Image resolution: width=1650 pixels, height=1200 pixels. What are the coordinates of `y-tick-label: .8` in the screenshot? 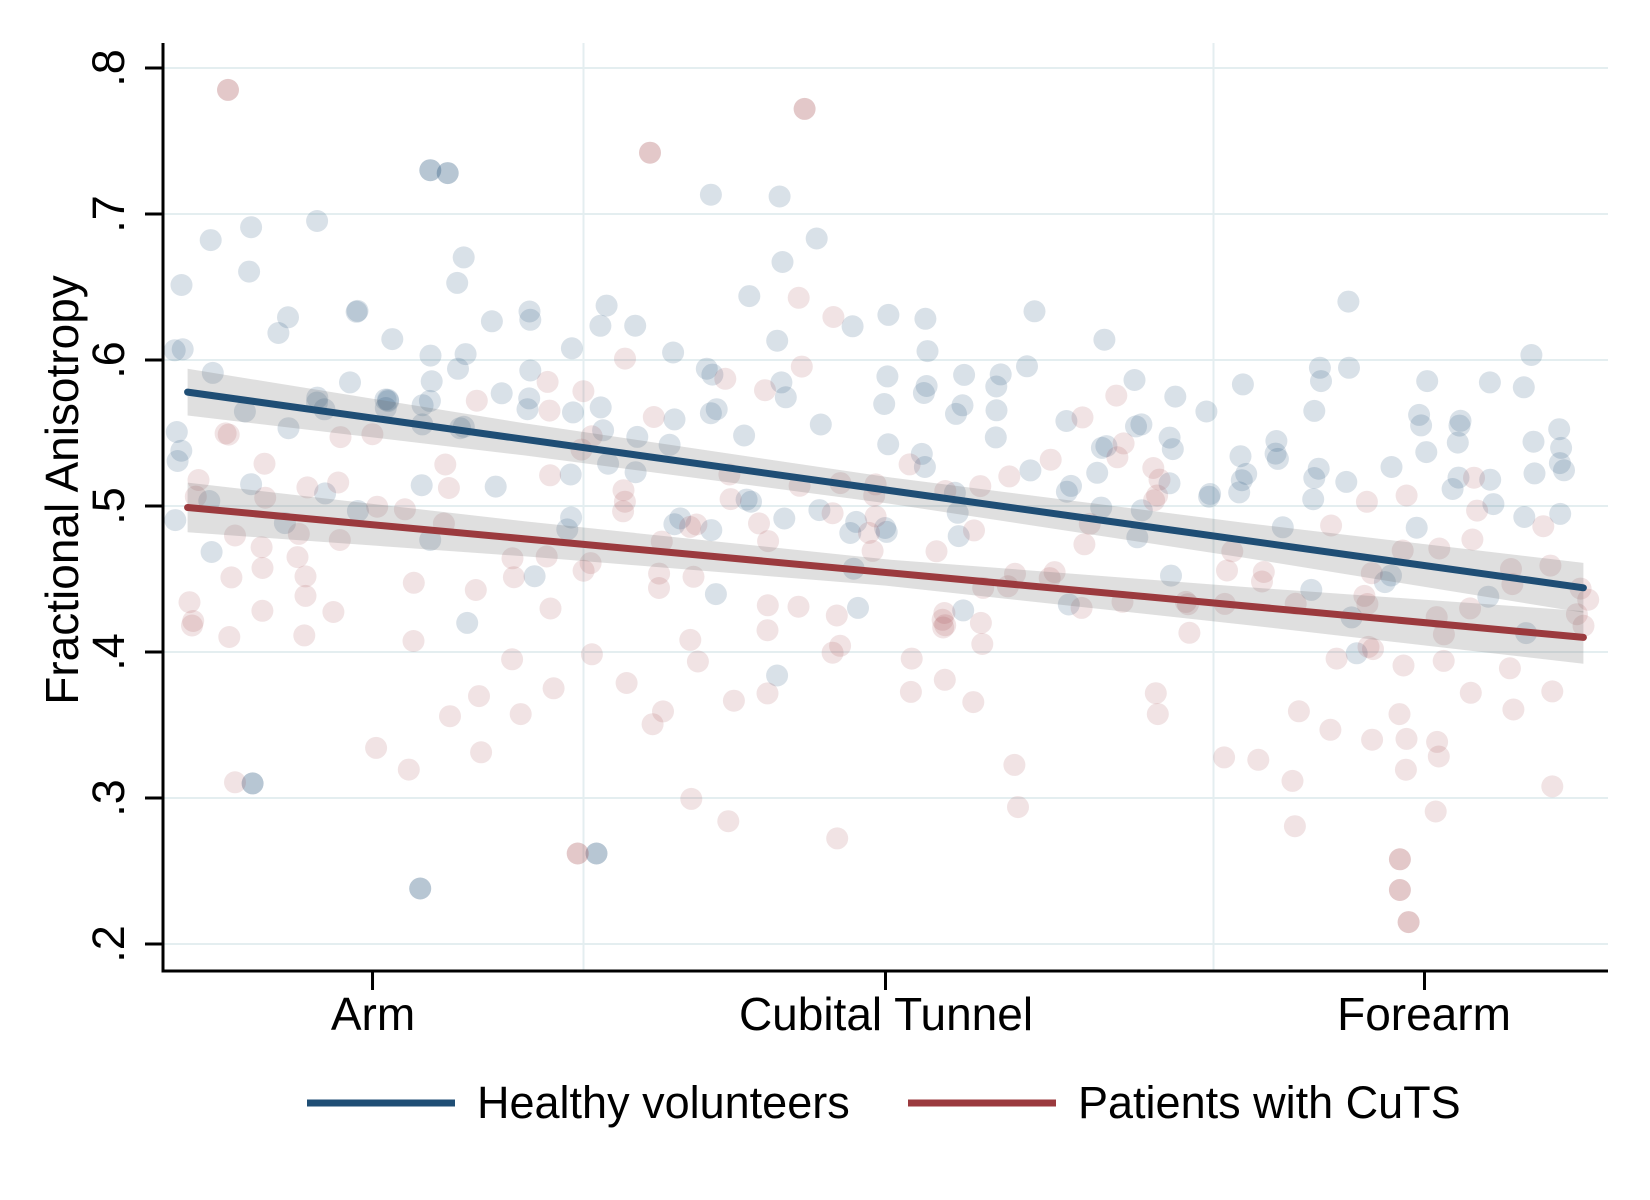 It's located at (108, 68).